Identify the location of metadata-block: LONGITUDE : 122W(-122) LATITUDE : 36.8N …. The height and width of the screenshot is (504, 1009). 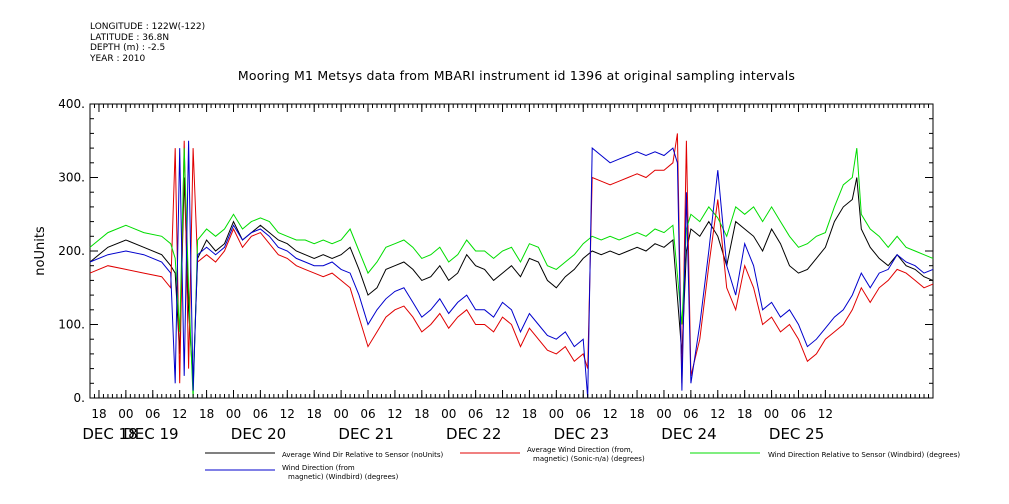
(147, 43).